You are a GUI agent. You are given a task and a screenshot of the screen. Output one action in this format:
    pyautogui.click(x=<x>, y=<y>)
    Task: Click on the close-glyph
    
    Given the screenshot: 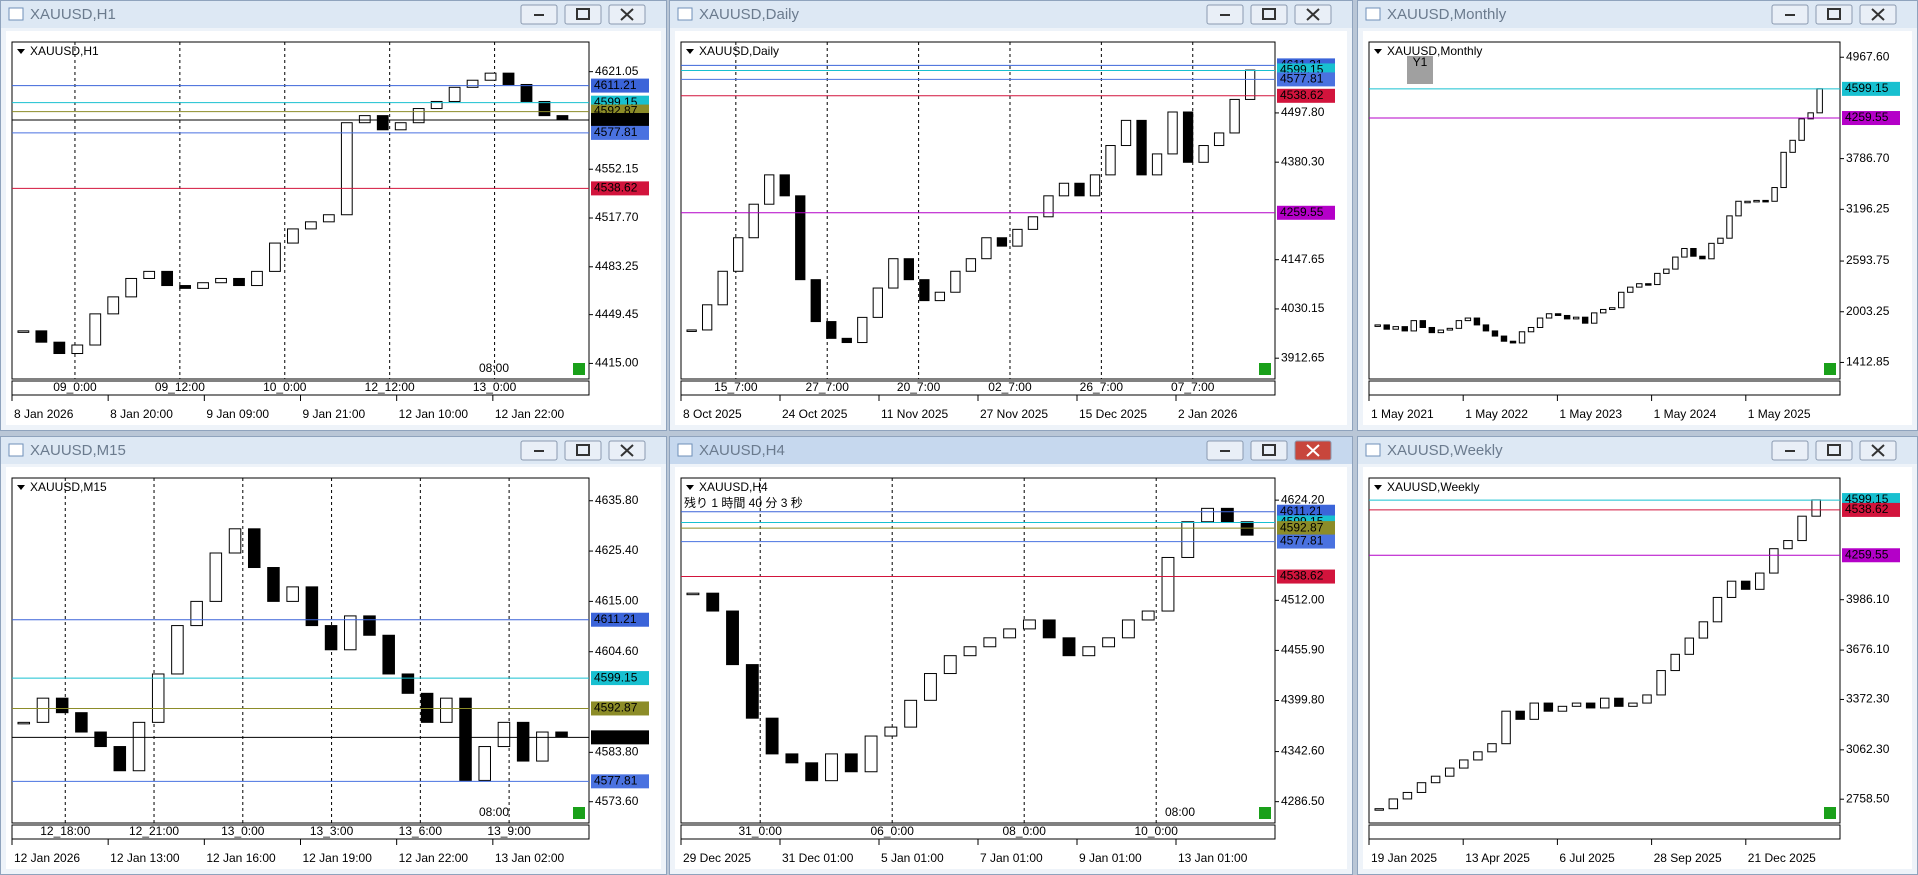 What is the action you would take?
    pyautogui.click(x=1313, y=450)
    